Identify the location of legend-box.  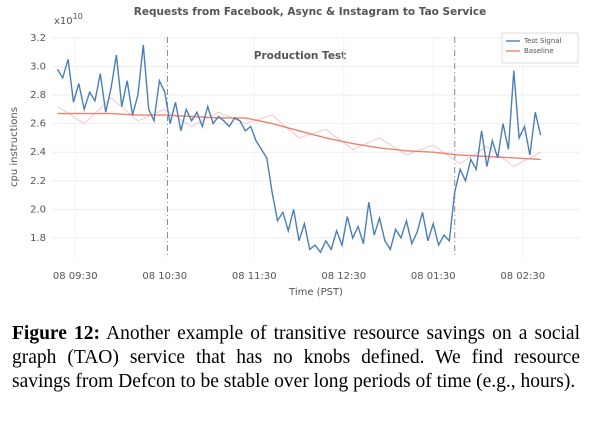
(540, 48).